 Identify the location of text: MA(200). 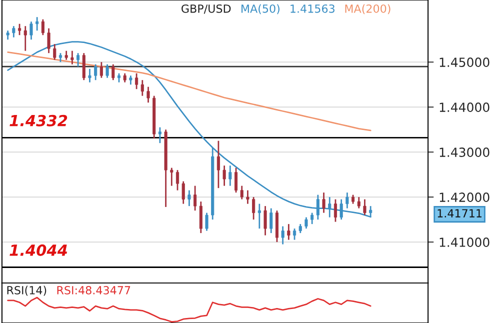
(367, 9).